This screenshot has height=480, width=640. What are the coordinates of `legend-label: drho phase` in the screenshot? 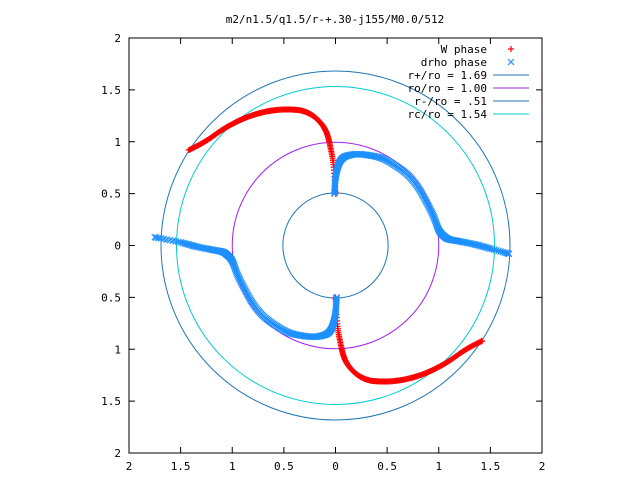 It's located at (454, 62).